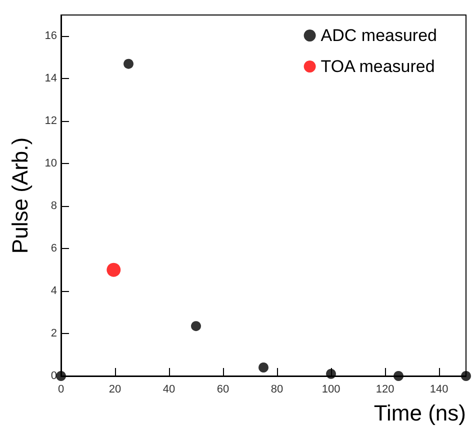 This screenshot has height=427, width=472. What do you see at coordinates (50, 78) in the screenshot?
I see `y-tick-label: 14` at bounding box center [50, 78].